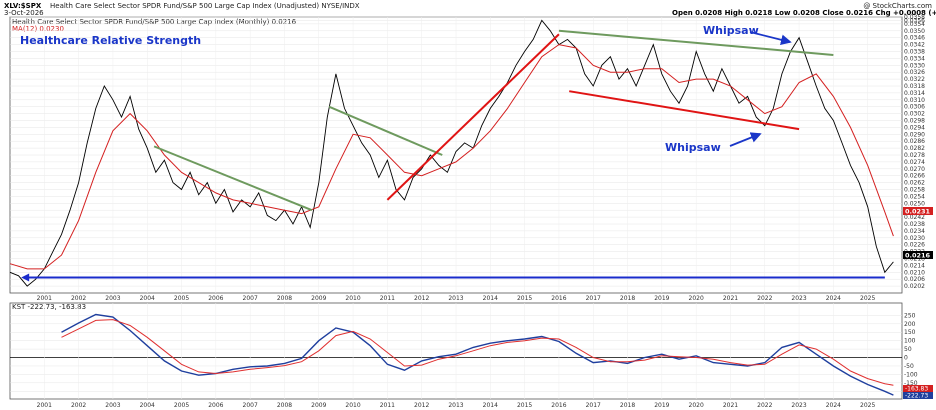  What do you see at coordinates (250, 298) in the screenshot?
I see `price-x-tick: 2007` at bounding box center [250, 298].